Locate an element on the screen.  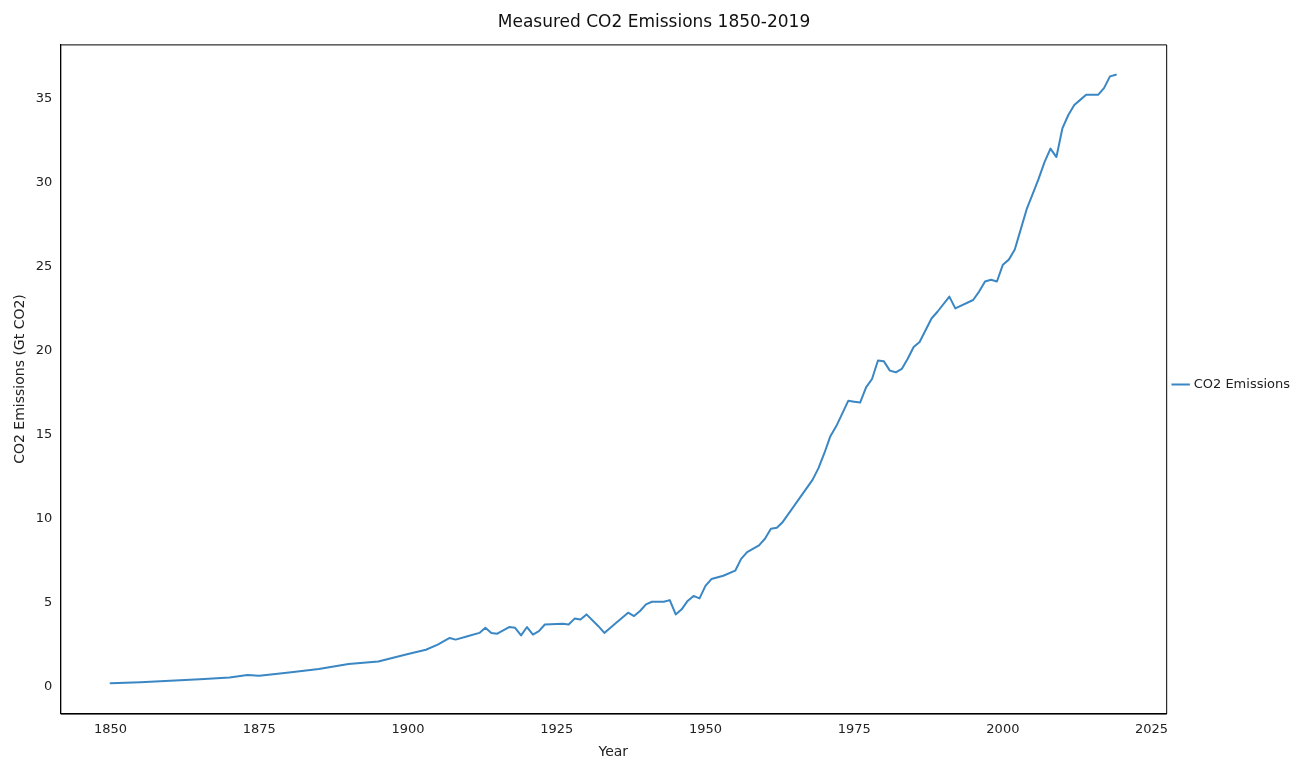
y-tick-label: 35 is located at coordinates (44, 97).